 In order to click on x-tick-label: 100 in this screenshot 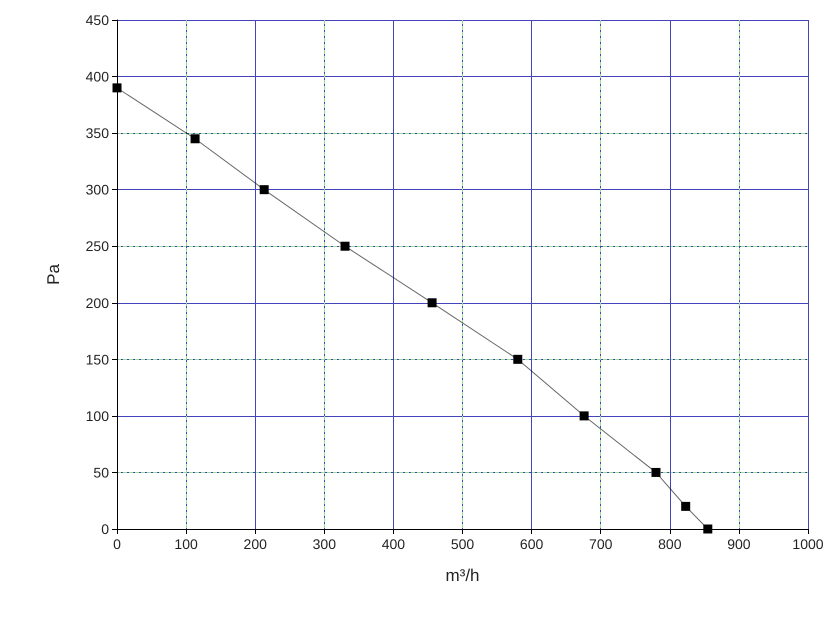, I will do `click(186, 544)`.